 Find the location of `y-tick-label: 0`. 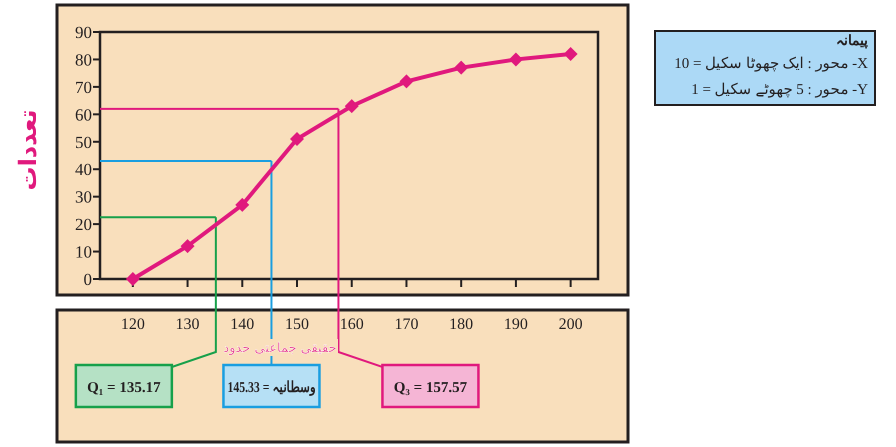

y-tick-label: 0 is located at coordinates (88, 279).